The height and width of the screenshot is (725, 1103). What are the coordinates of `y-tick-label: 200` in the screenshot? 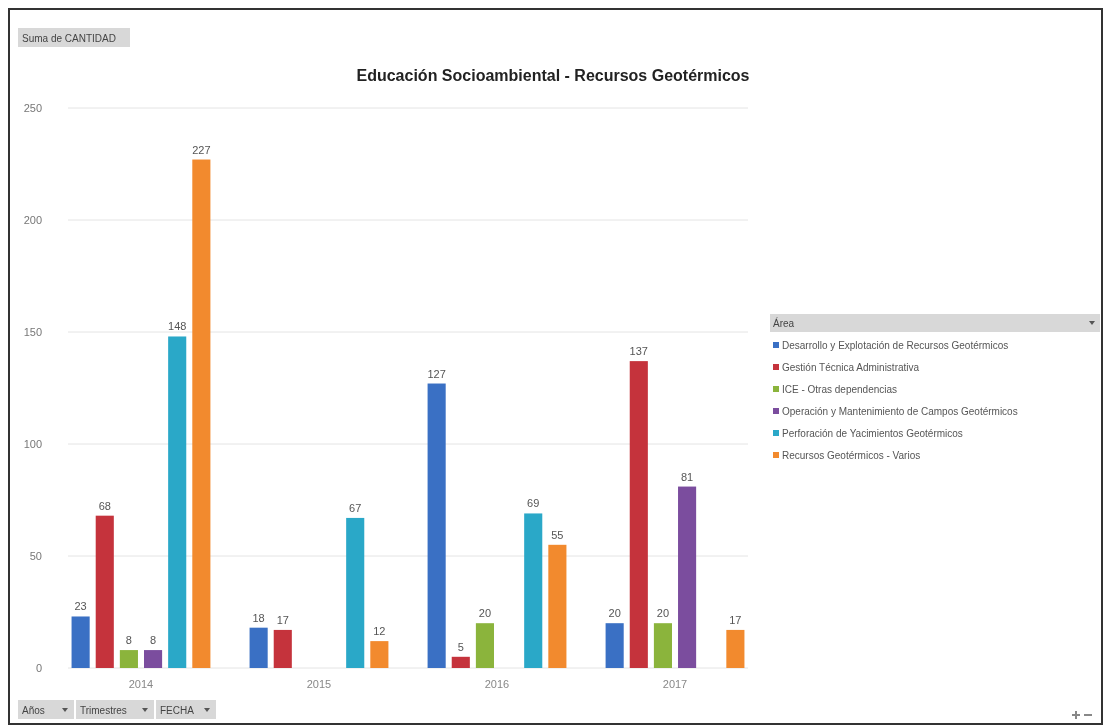 It's located at (32, 220).